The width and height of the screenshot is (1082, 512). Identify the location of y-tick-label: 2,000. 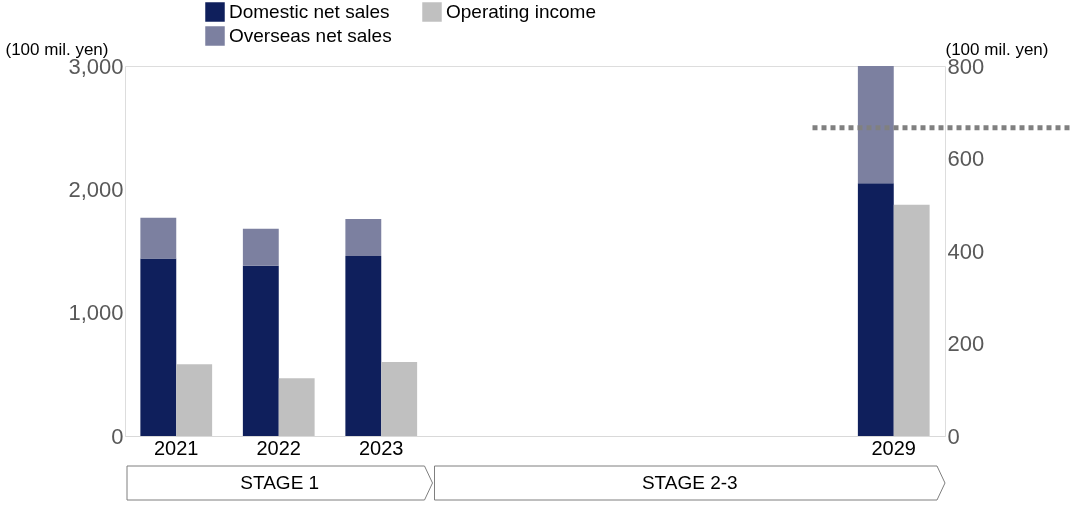
(96, 189).